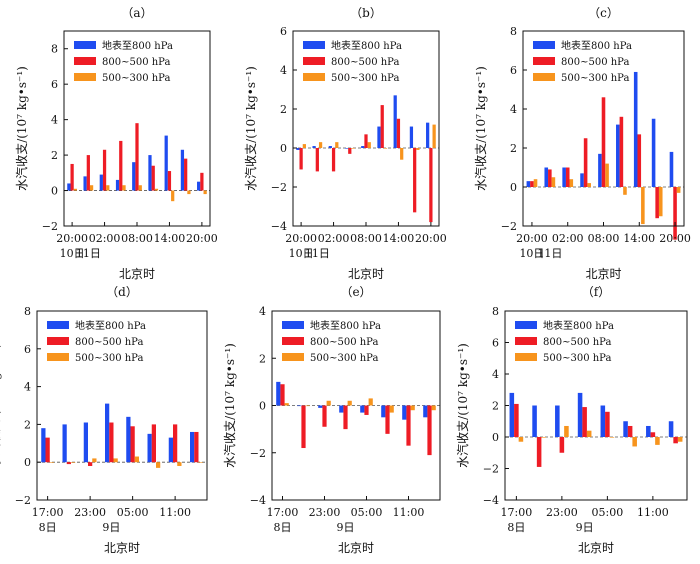 This screenshot has height=564, width=700. Describe the element at coordinates (653, 512) in the screenshot. I see `x-tick-label: 11:00` at that location.